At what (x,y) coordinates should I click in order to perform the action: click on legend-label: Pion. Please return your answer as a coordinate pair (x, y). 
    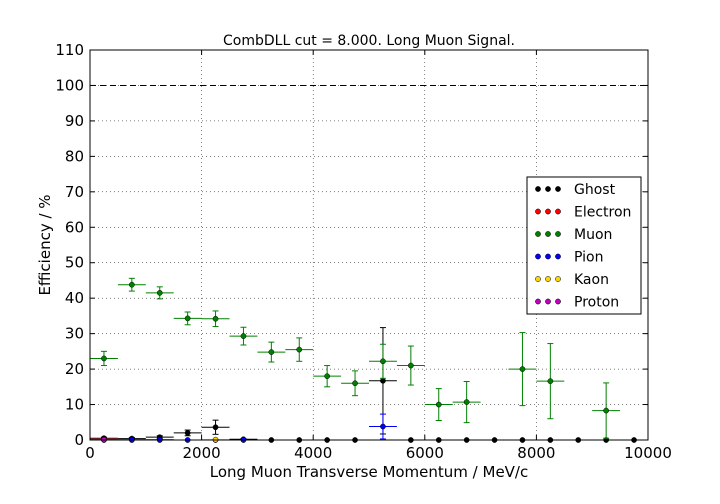
    Looking at the image, I should click on (588, 258).